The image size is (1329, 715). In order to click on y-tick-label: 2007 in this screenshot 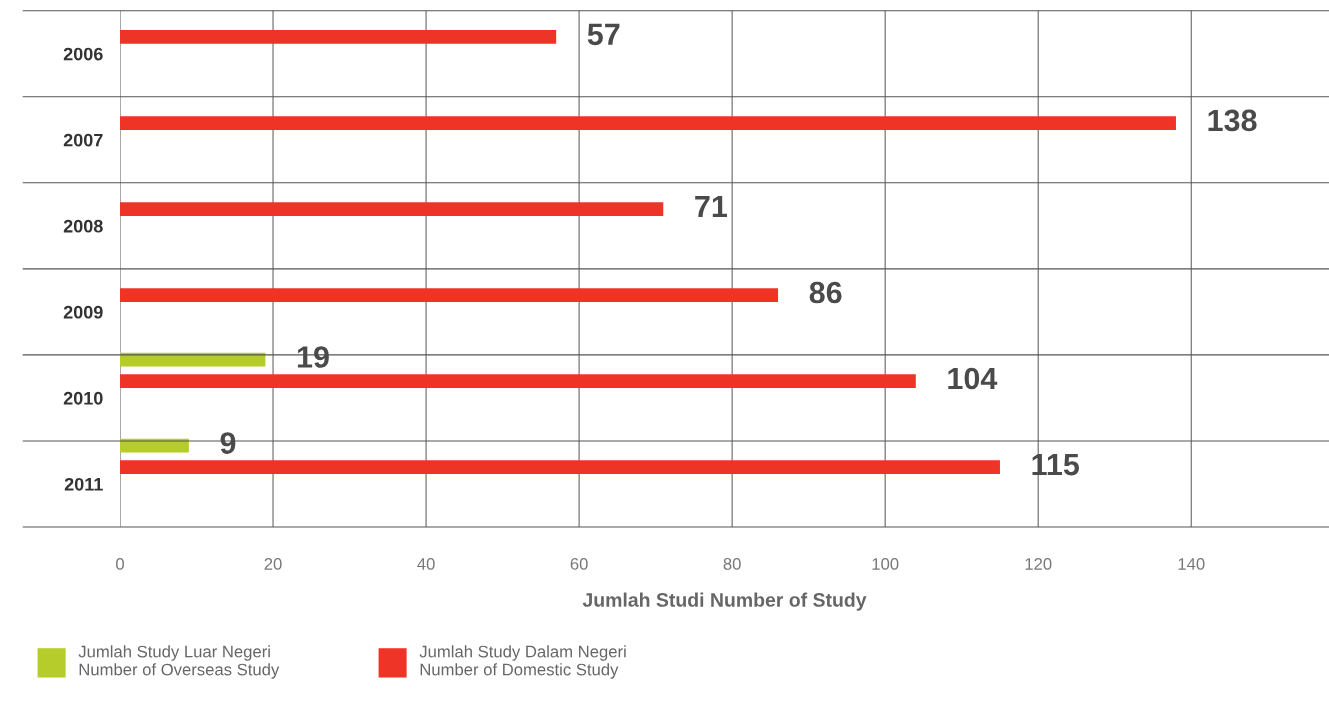, I will do `click(83, 140)`.